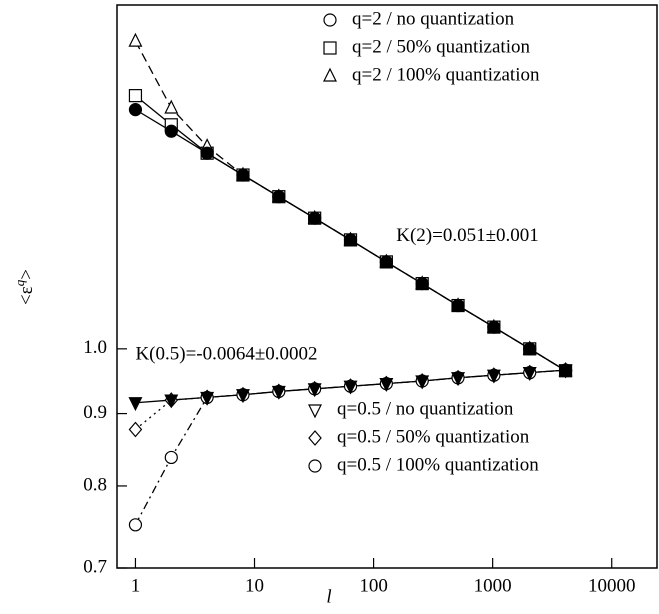 This screenshot has height=614, width=659. Describe the element at coordinates (95, 412) in the screenshot. I see `y-tick-label: 0.9` at that location.